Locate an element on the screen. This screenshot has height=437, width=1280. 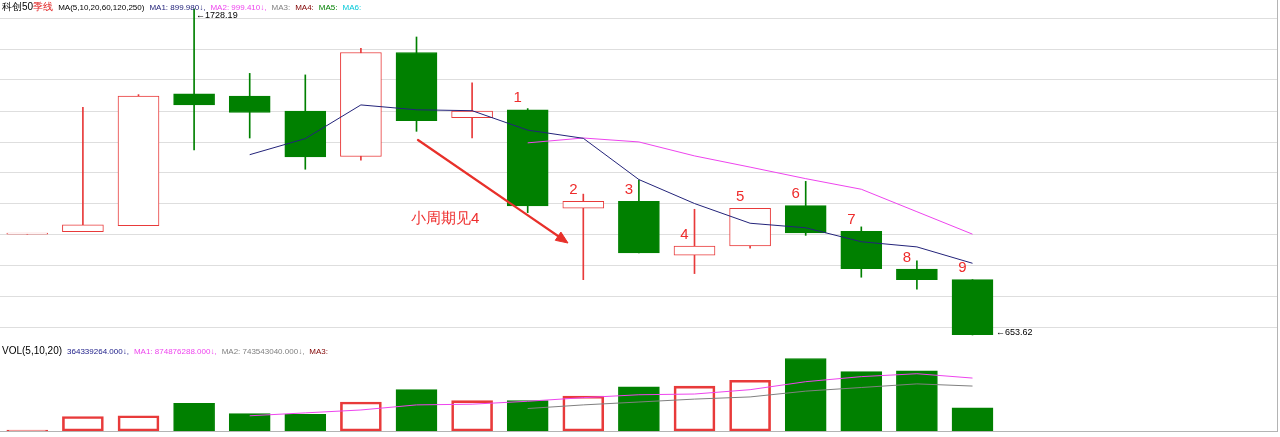
legend-label: MA5: is located at coordinates (328, 7).